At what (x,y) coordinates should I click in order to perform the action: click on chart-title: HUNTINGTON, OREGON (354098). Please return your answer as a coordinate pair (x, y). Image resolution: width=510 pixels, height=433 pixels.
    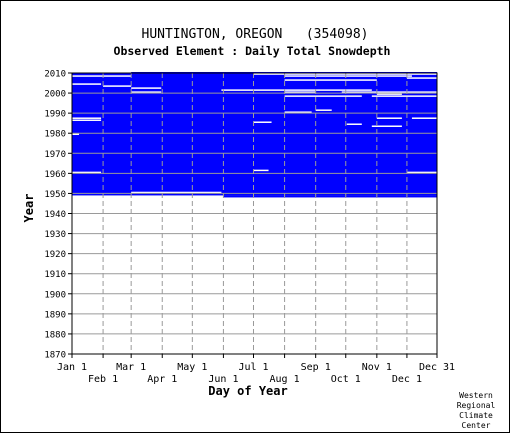
    Looking at the image, I should click on (255, 34).